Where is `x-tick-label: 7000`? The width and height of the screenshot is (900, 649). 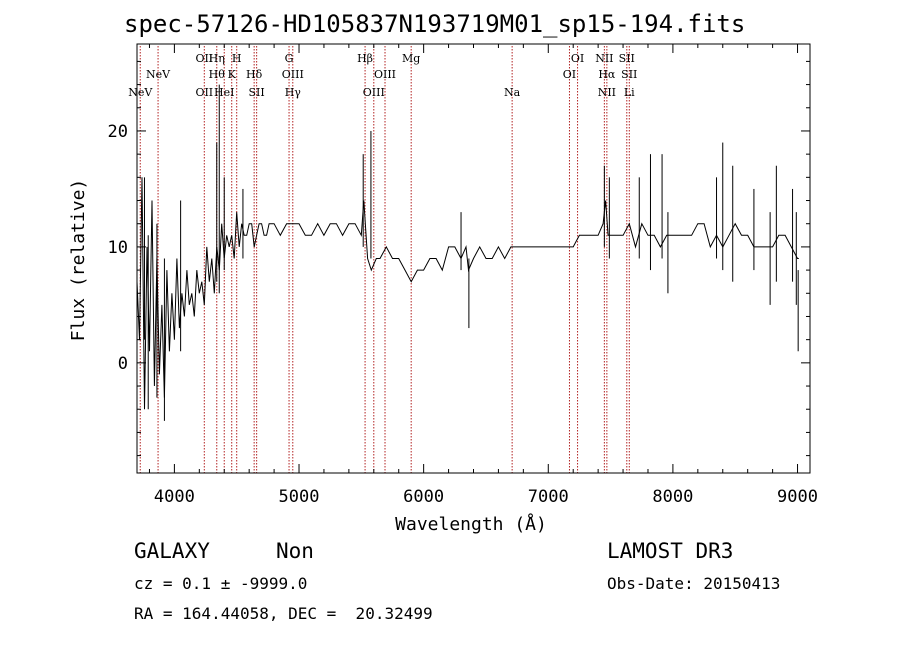 x-tick-label: 7000 is located at coordinates (548, 497).